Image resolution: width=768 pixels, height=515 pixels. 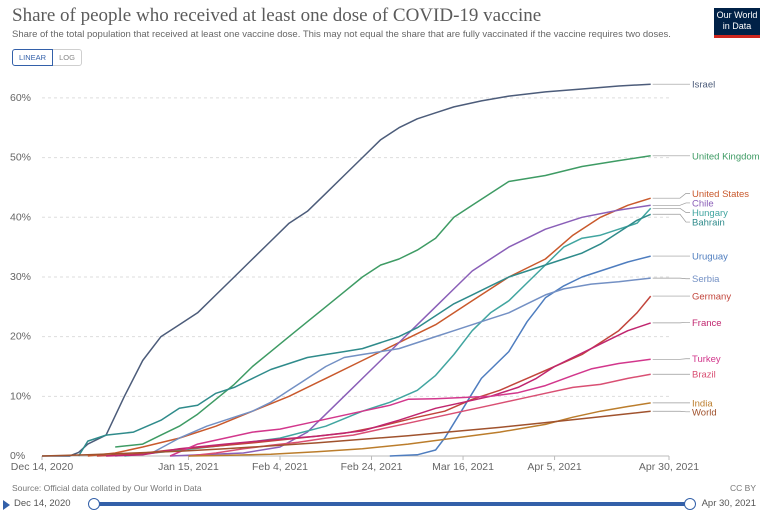 What do you see at coordinates (743, 488) in the screenshot?
I see `license-label: CC BY` at bounding box center [743, 488].